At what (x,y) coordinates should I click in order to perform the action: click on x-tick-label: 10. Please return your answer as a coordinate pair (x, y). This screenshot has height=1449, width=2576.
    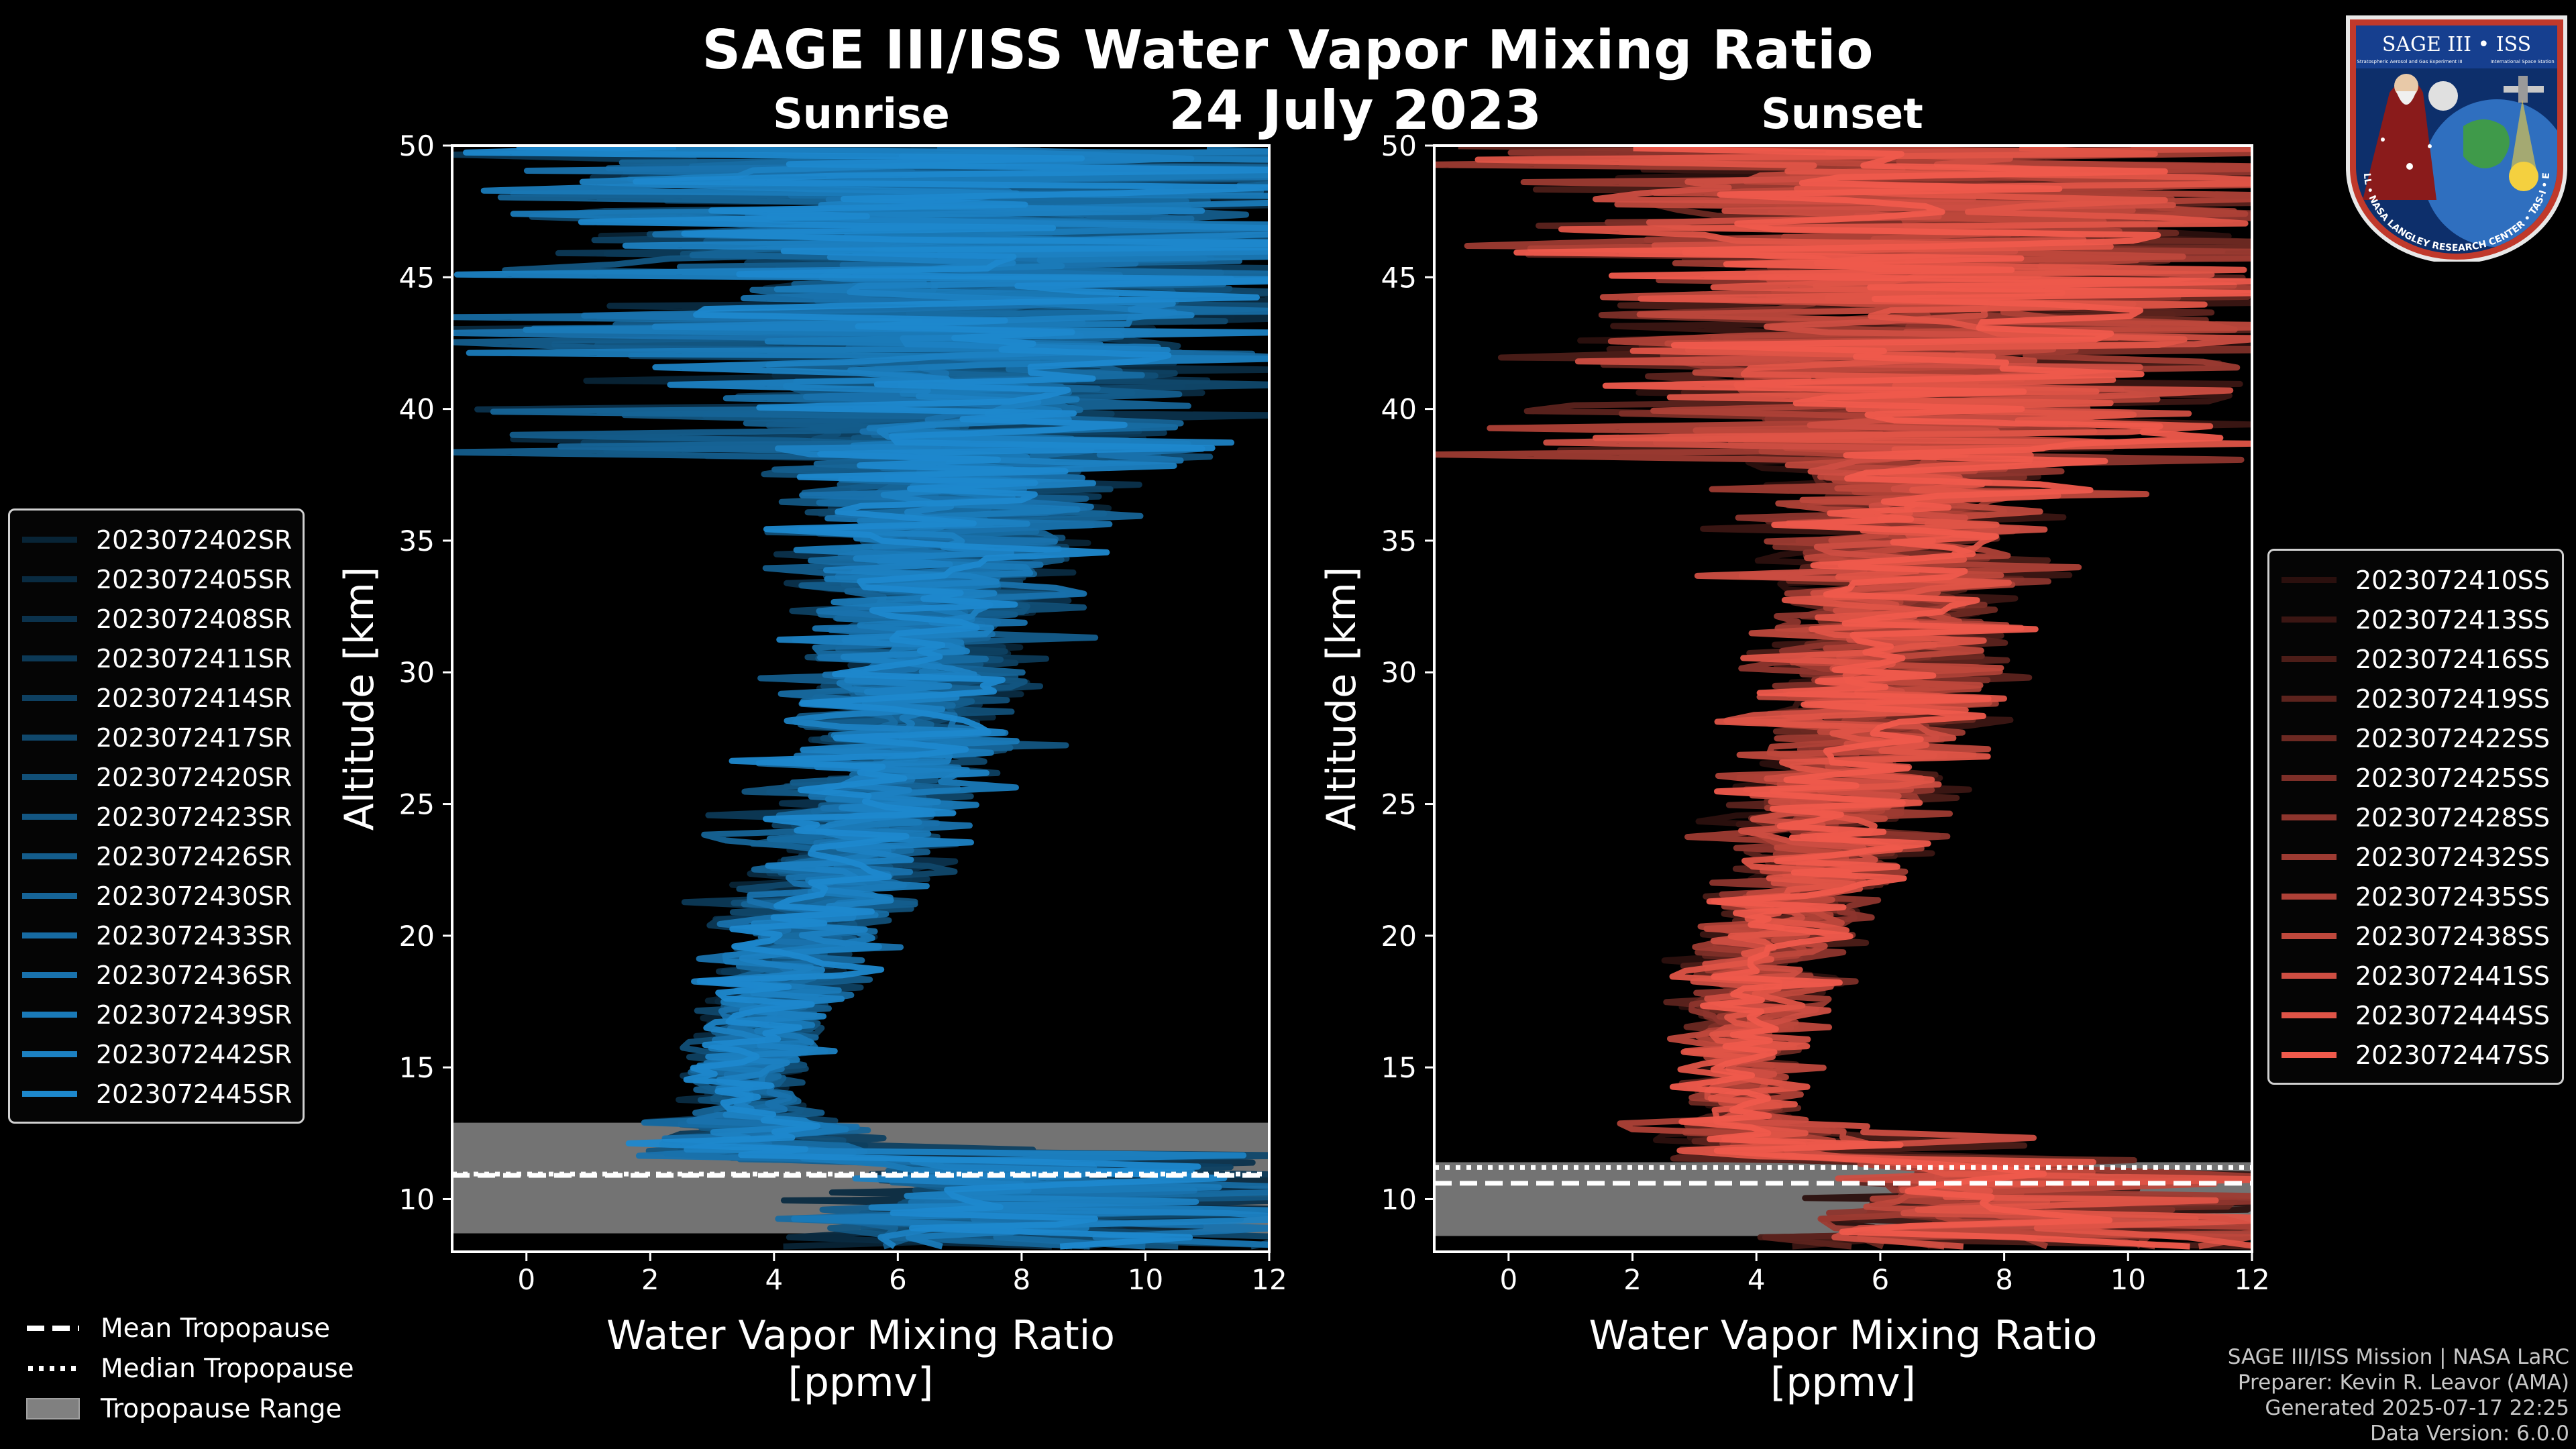
    Looking at the image, I should click on (2128, 1279).